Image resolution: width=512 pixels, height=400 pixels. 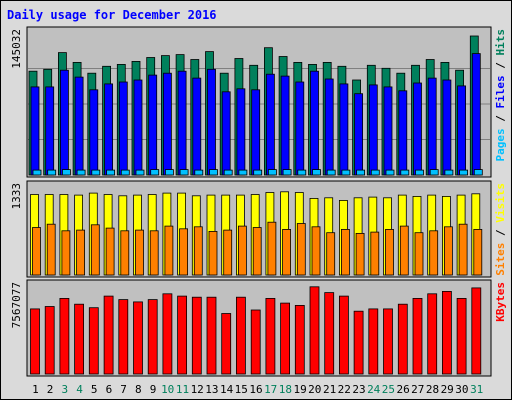 What do you see at coordinates (500, 91) in the screenshot?
I see `legend-files: Files` at bounding box center [500, 91].